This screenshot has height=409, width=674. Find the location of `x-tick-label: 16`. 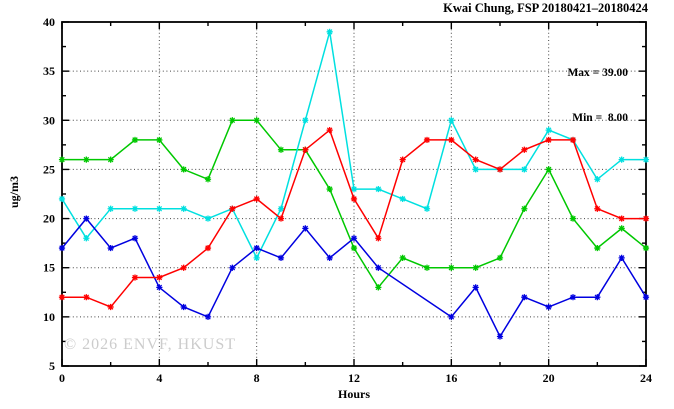

x-tick-label: 16 is located at coordinates (451, 378).